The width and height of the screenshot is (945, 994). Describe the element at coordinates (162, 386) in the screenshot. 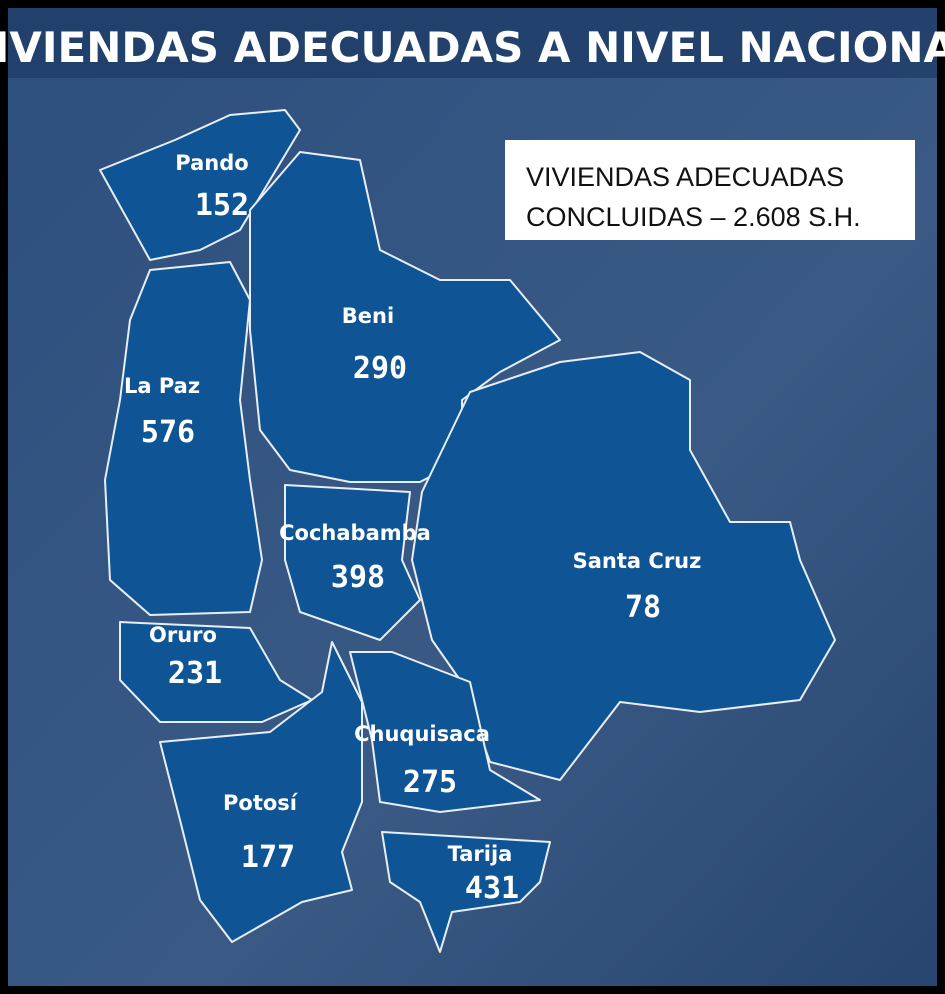

I see `region-name: La Paz` at that location.